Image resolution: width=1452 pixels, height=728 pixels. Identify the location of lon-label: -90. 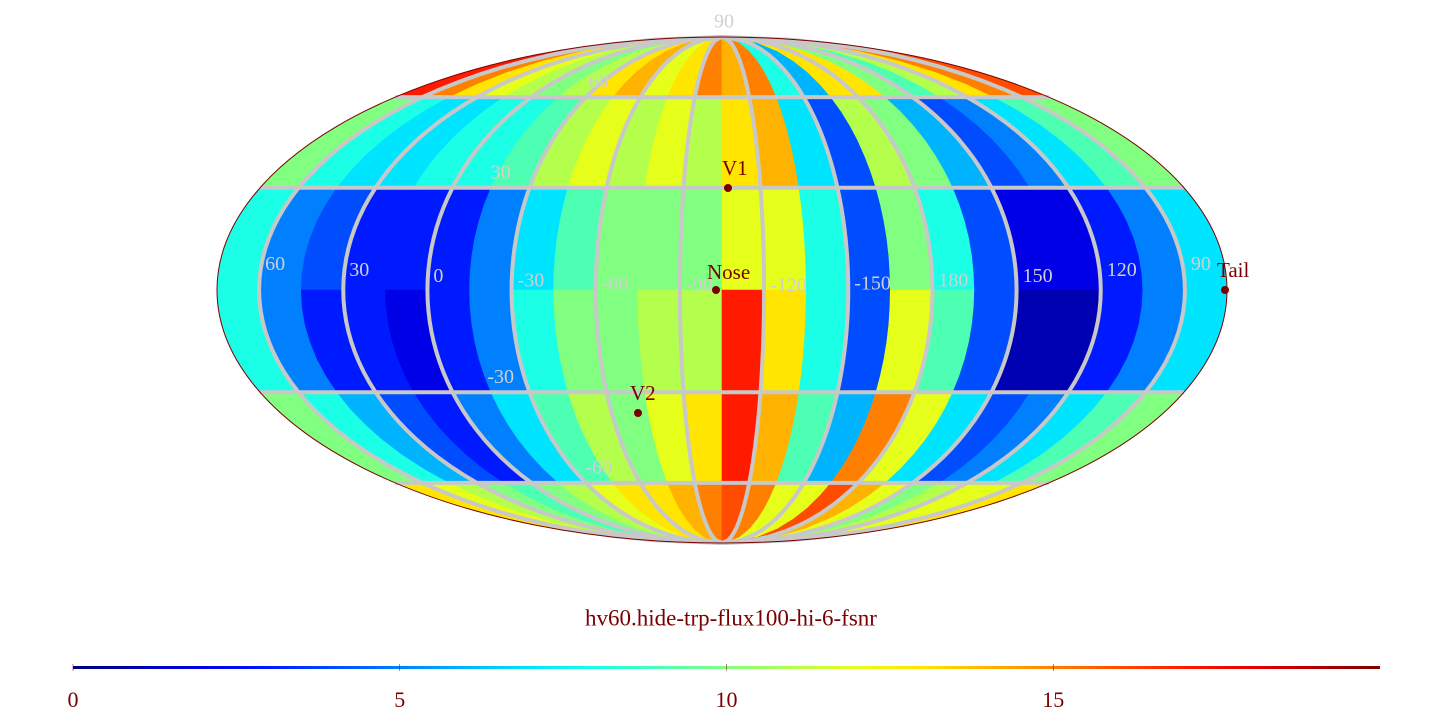
(699, 285).